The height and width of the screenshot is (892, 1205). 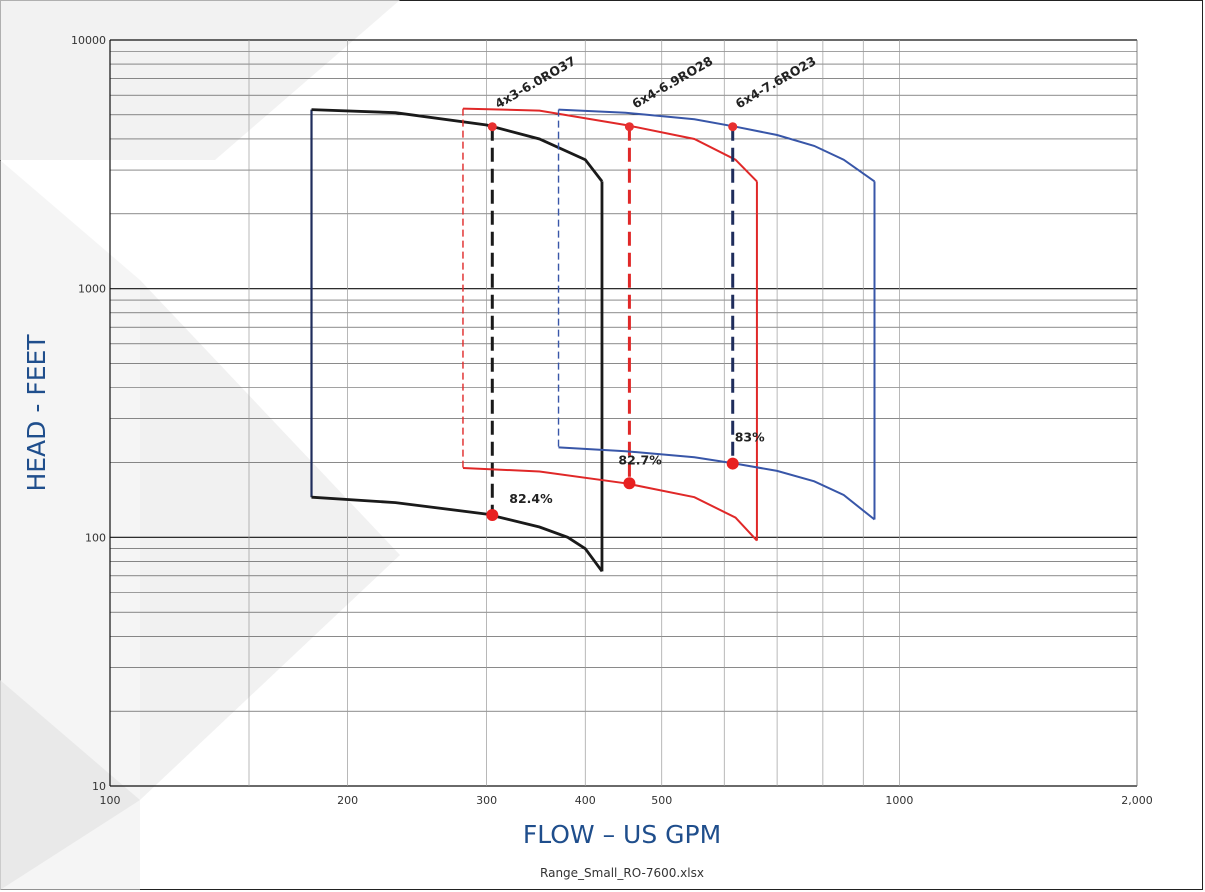 I want to click on efficiency-label: 83%, so click(x=750, y=437).